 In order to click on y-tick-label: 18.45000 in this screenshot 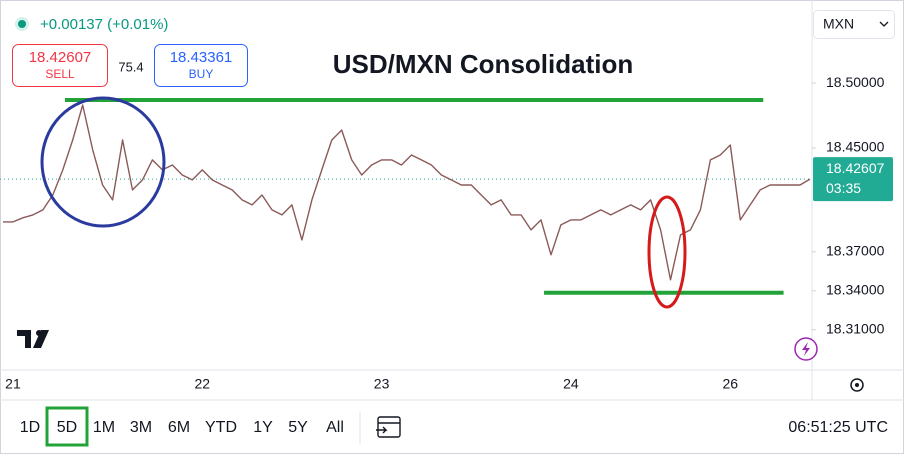, I will do `click(855, 147)`.